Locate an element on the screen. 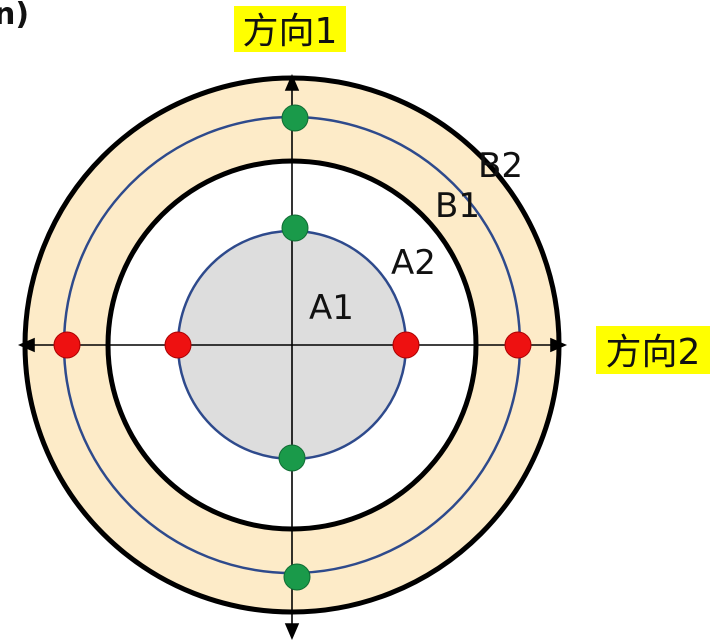 Image resolution: width=711 pixels, height=643 pixels. label-b2: B2 is located at coordinates (500, 166).